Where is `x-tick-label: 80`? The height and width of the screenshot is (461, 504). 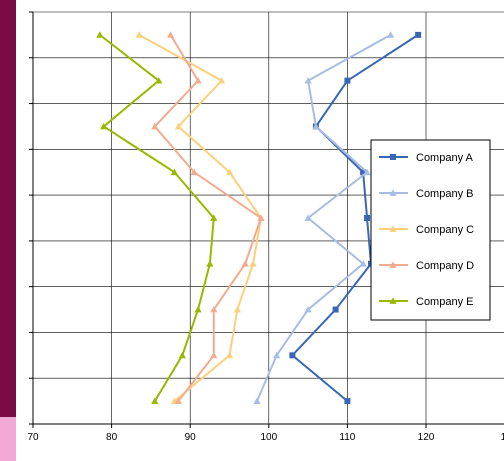
x-tick-label: 80 is located at coordinates (112, 437).